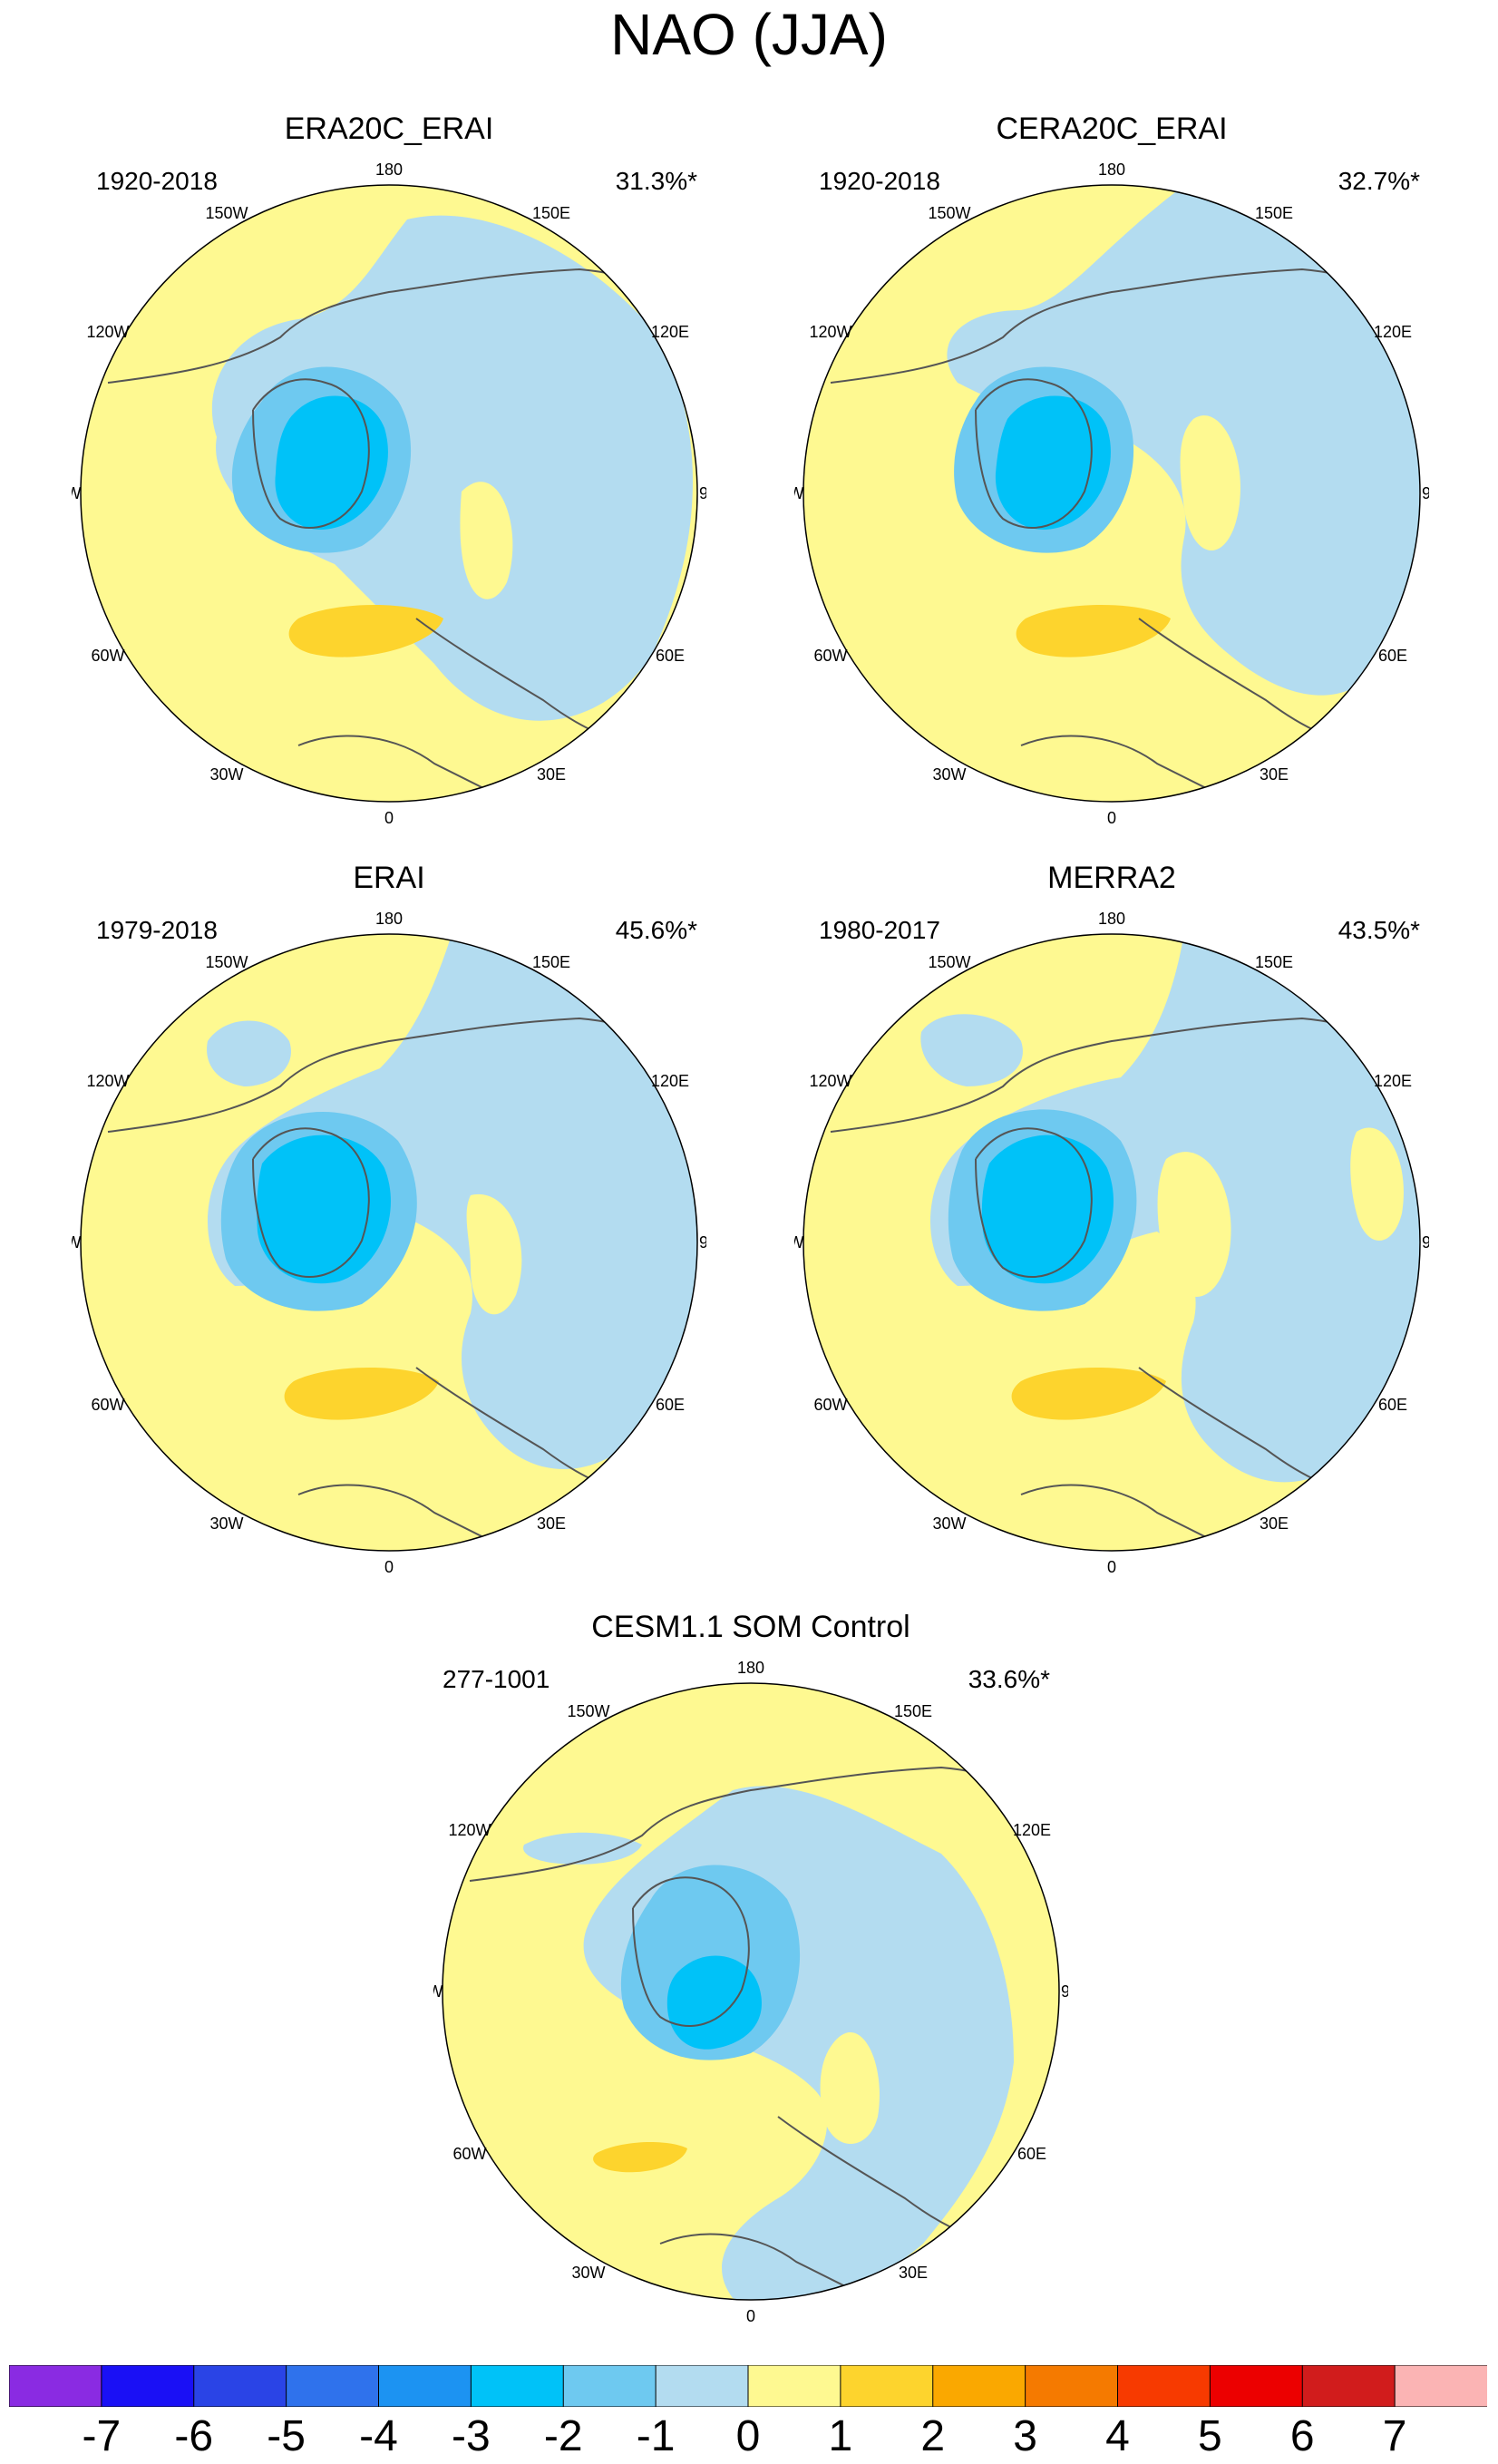  I want to click on colorbar-label: 6, so click(1302, 2436).